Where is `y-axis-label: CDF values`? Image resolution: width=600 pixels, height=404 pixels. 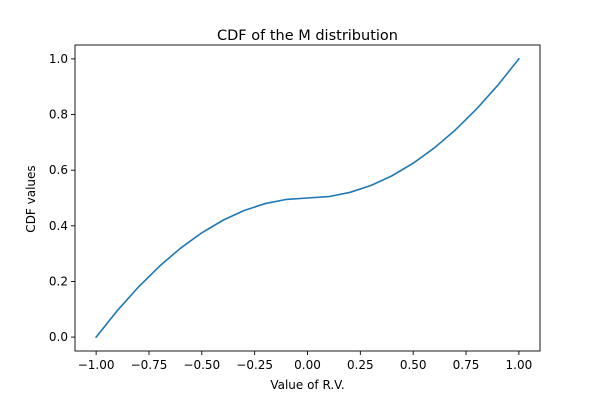 y-axis-label: CDF values is located at coordinates (31, 198).